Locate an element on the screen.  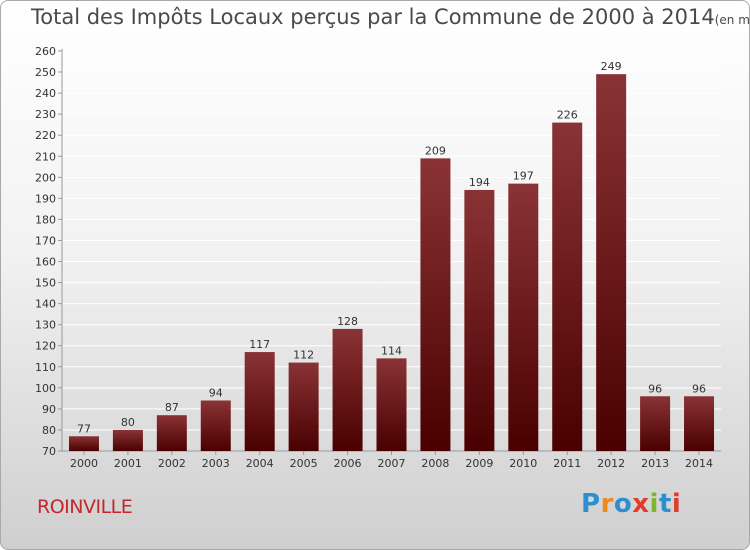
y-tick-label: 250 is located at coordinates (45, 72).